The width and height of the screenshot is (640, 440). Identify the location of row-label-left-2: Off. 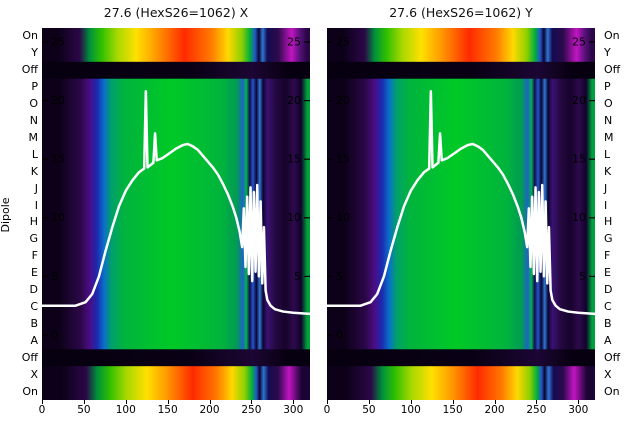
(29, 70).